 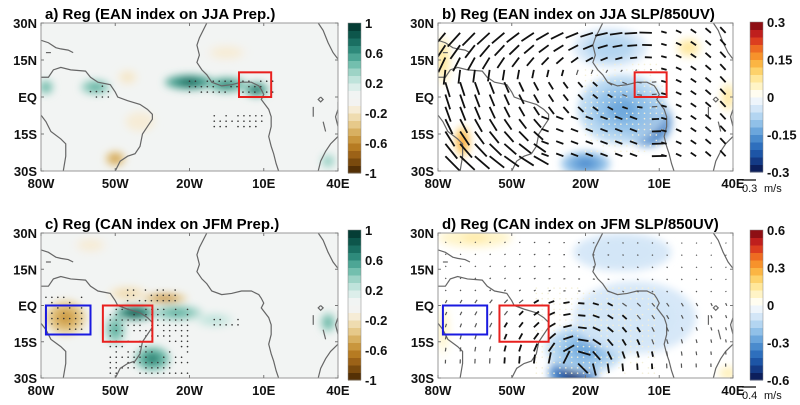 I want to click on significance-stippling, so click(x=181, y=104).